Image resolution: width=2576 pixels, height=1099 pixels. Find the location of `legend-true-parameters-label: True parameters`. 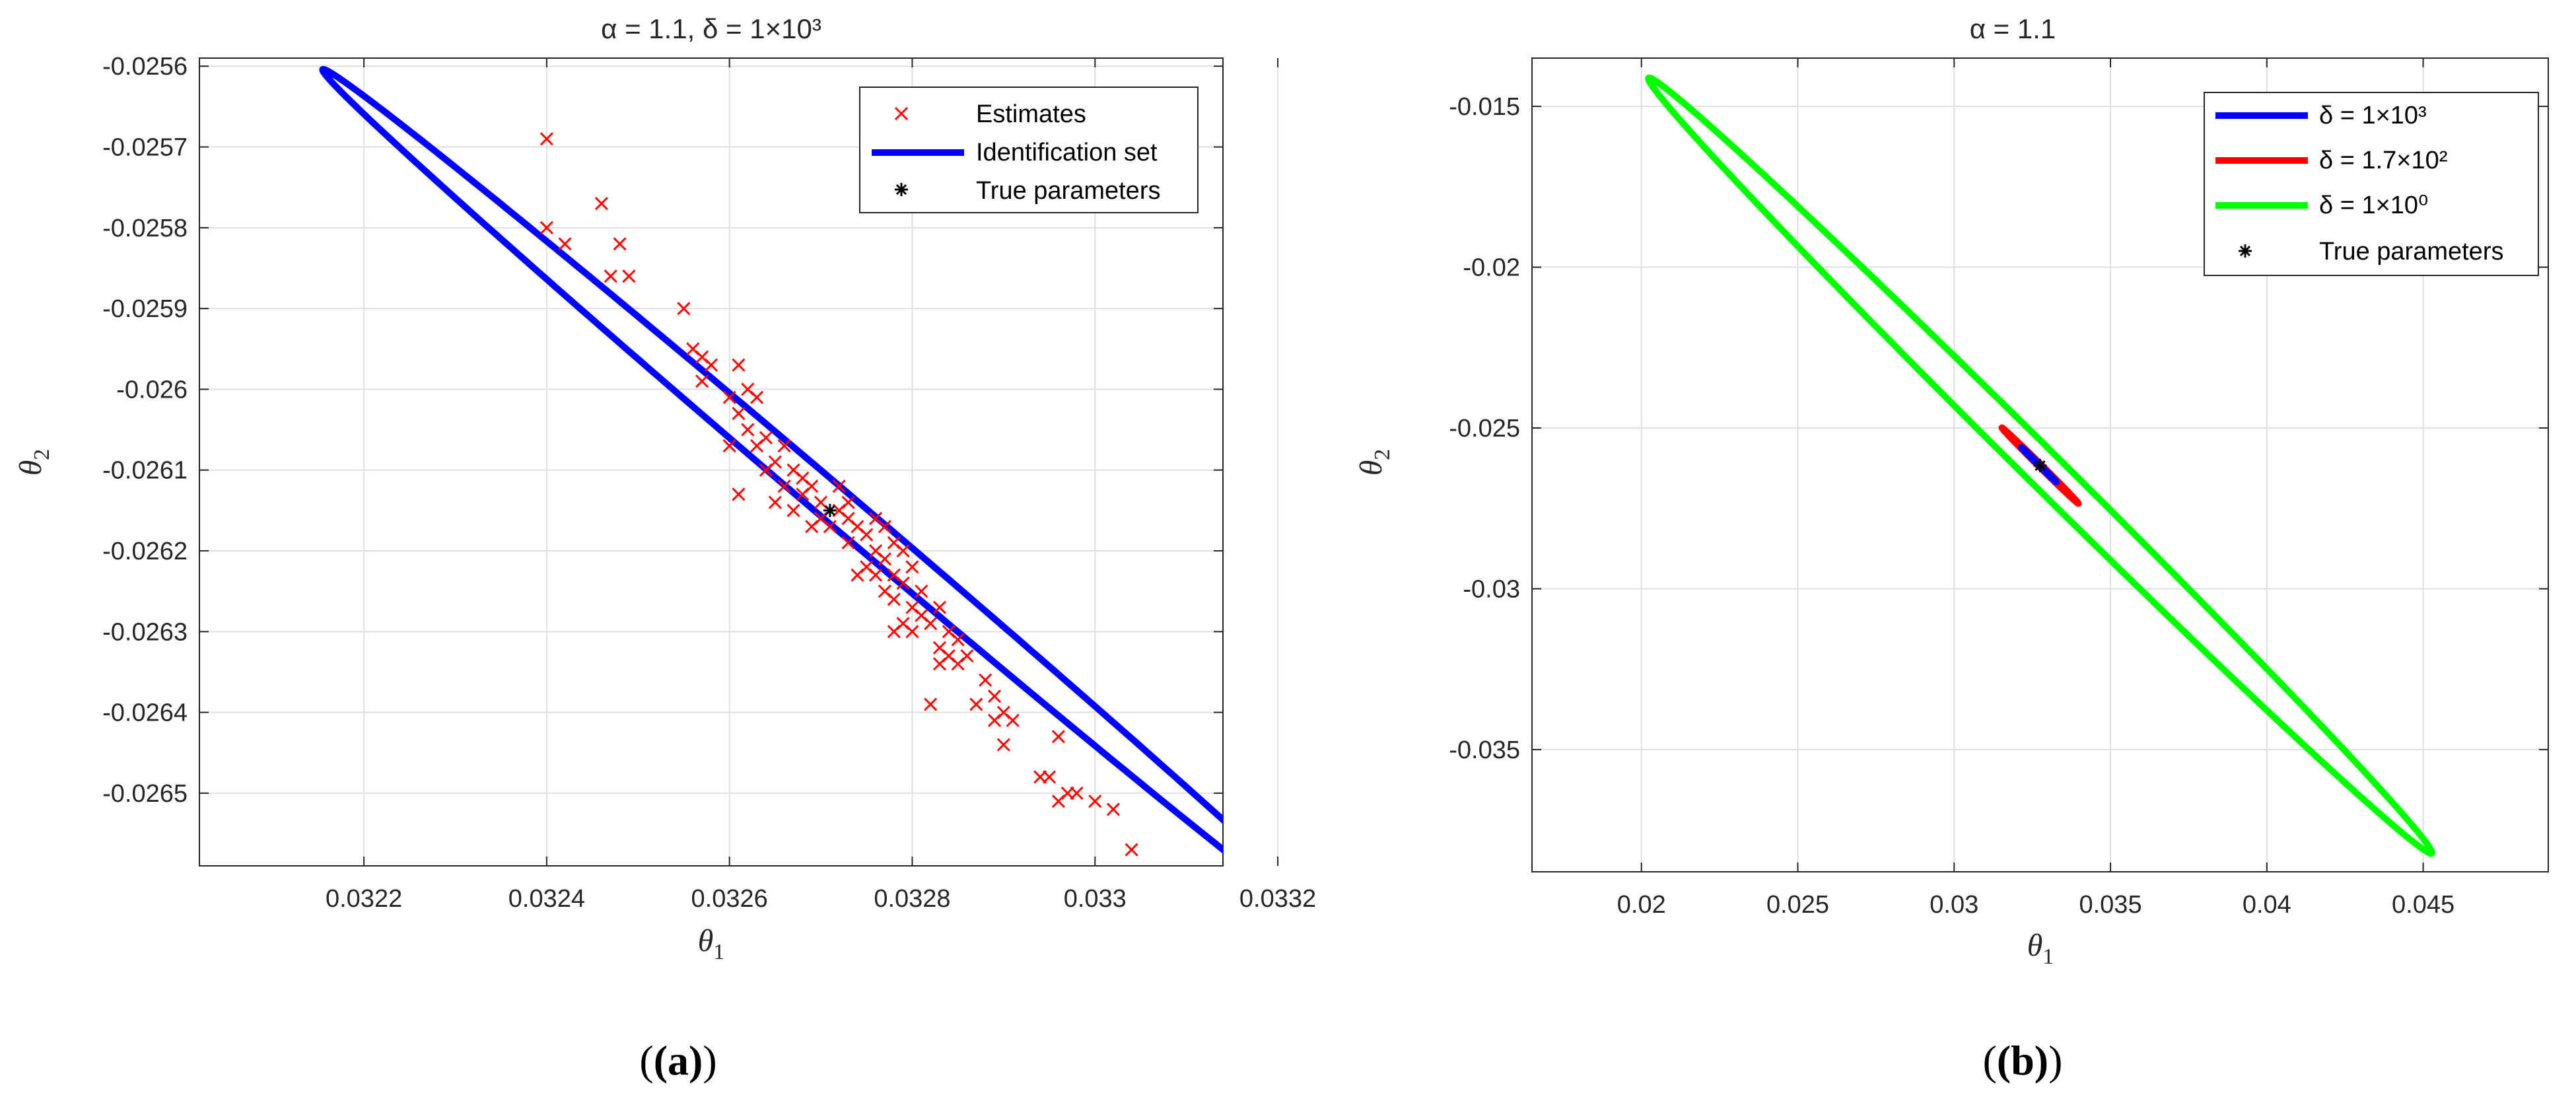

legend-true-parameters-label: True parameters is located at coordinates (1068, 191).